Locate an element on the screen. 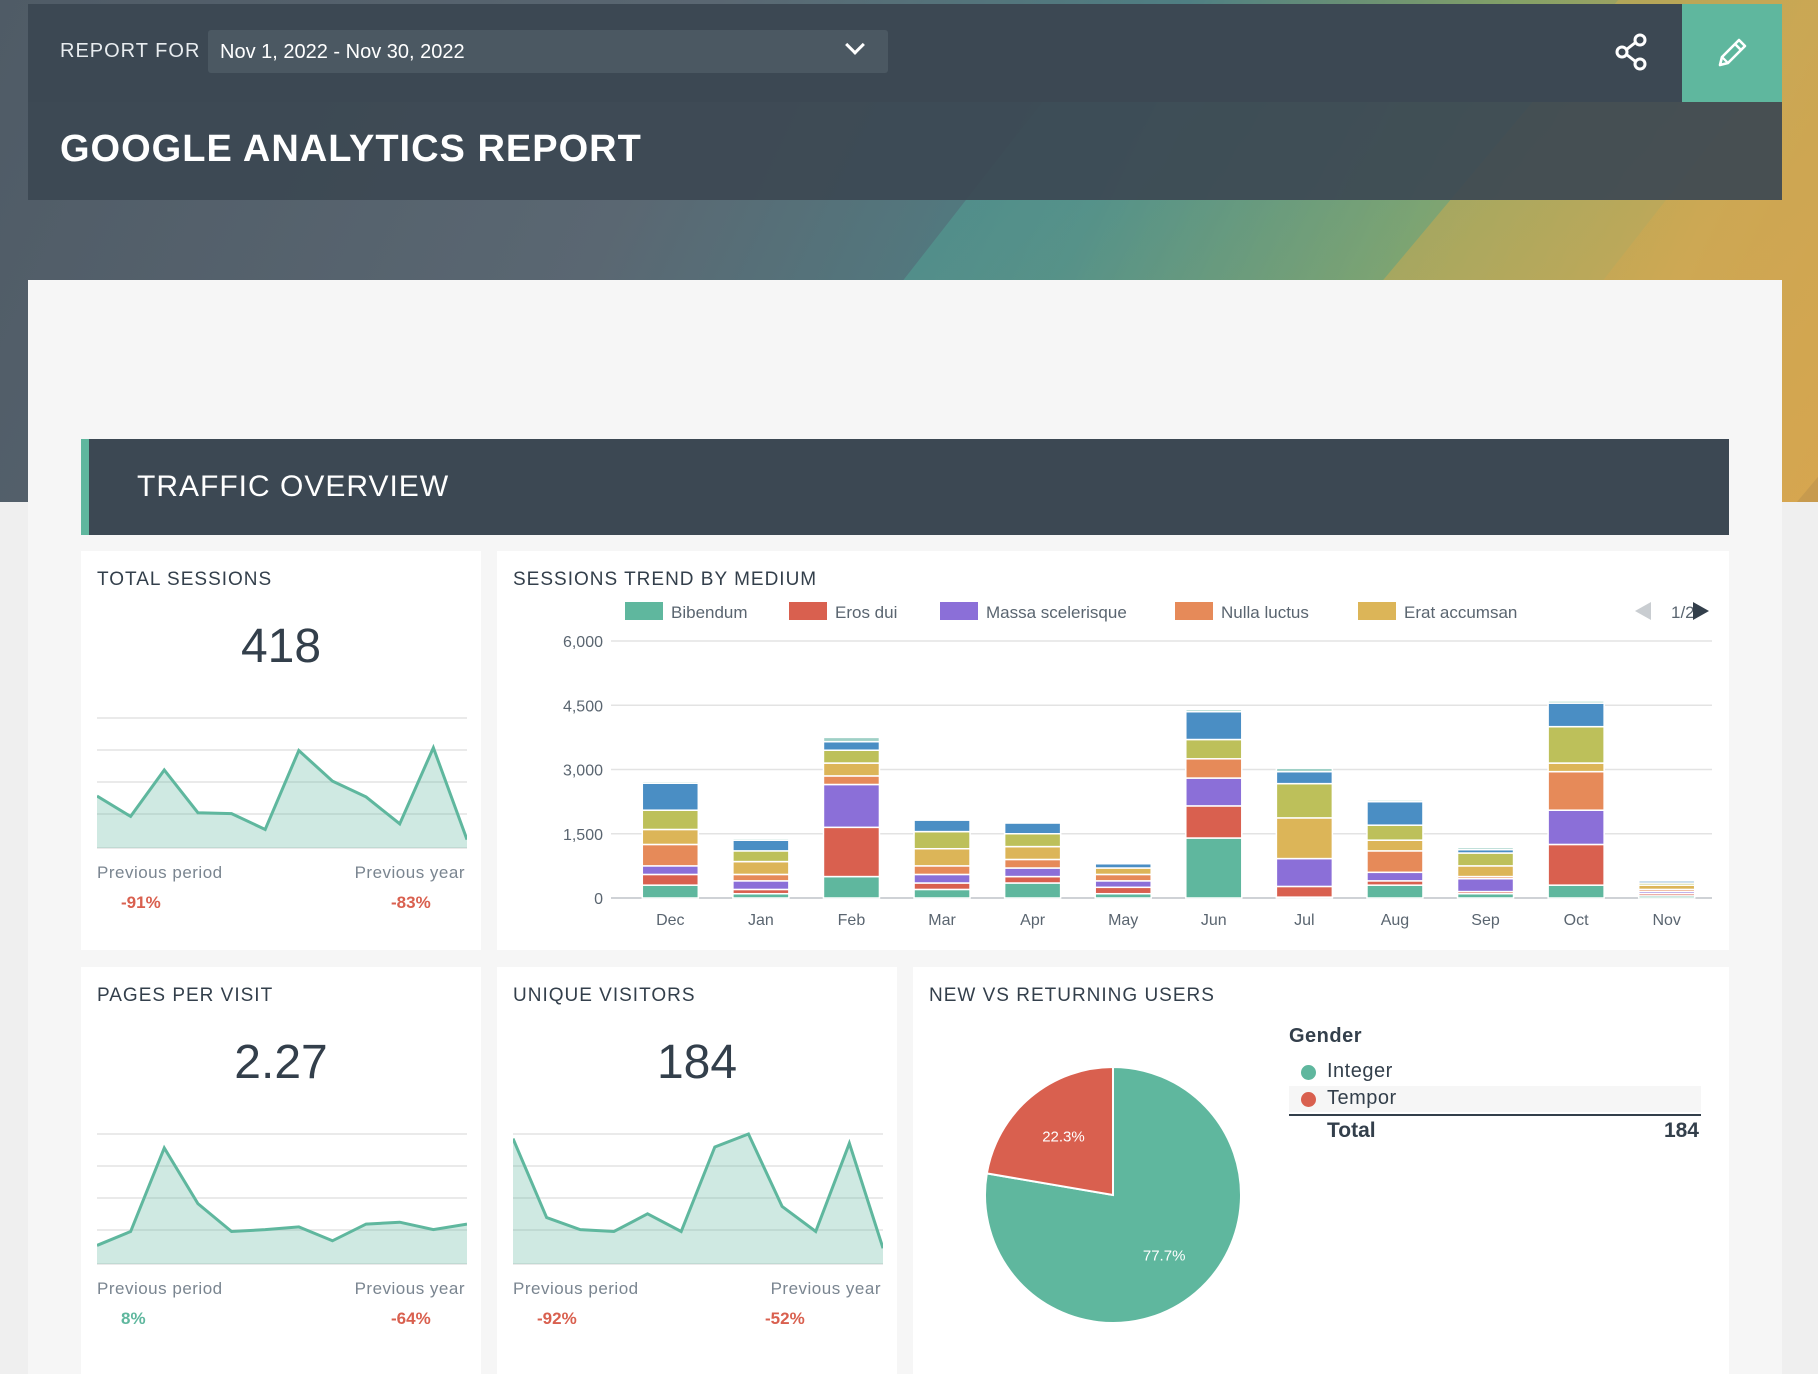 The image size is (1818, 1374). y-tick-label: 1,500 is located at coordinates (583, 835).